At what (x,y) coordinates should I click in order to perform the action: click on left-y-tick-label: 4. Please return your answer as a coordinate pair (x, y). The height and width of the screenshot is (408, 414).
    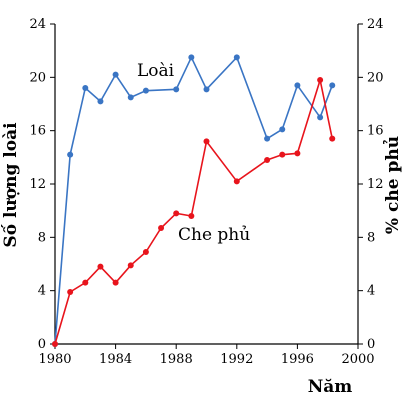
    Looking at the image, I should click on (42, 291).